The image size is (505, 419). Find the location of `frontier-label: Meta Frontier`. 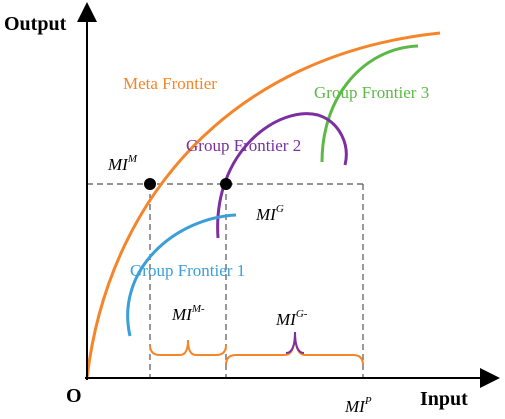

frontier-label: Meta Frontier is located at coordinates (170, 83).